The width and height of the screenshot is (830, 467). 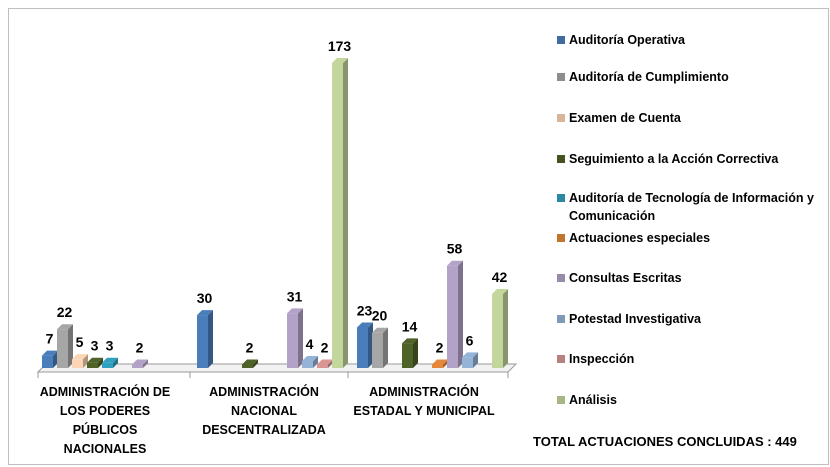 What do you see at coordinates (593, 400) in the screenshot?
I see `legend-label: Análisis` at bounding box center [593, 400].